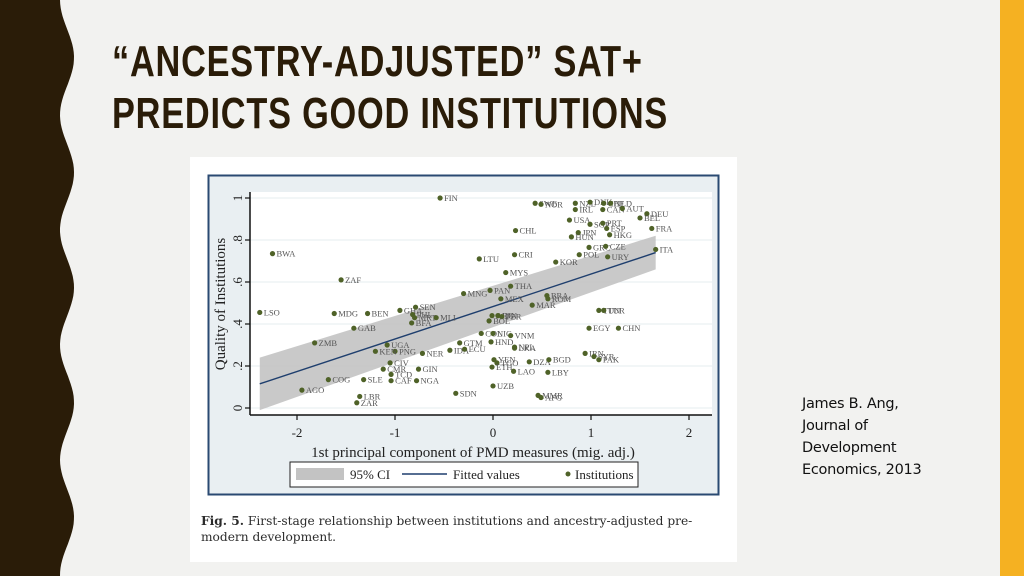 The width and height of the screenshot is (1024, 576). Describe the element at coordinates (272, 312) in the screenshot. I see `svg-text: LSO` at that location.